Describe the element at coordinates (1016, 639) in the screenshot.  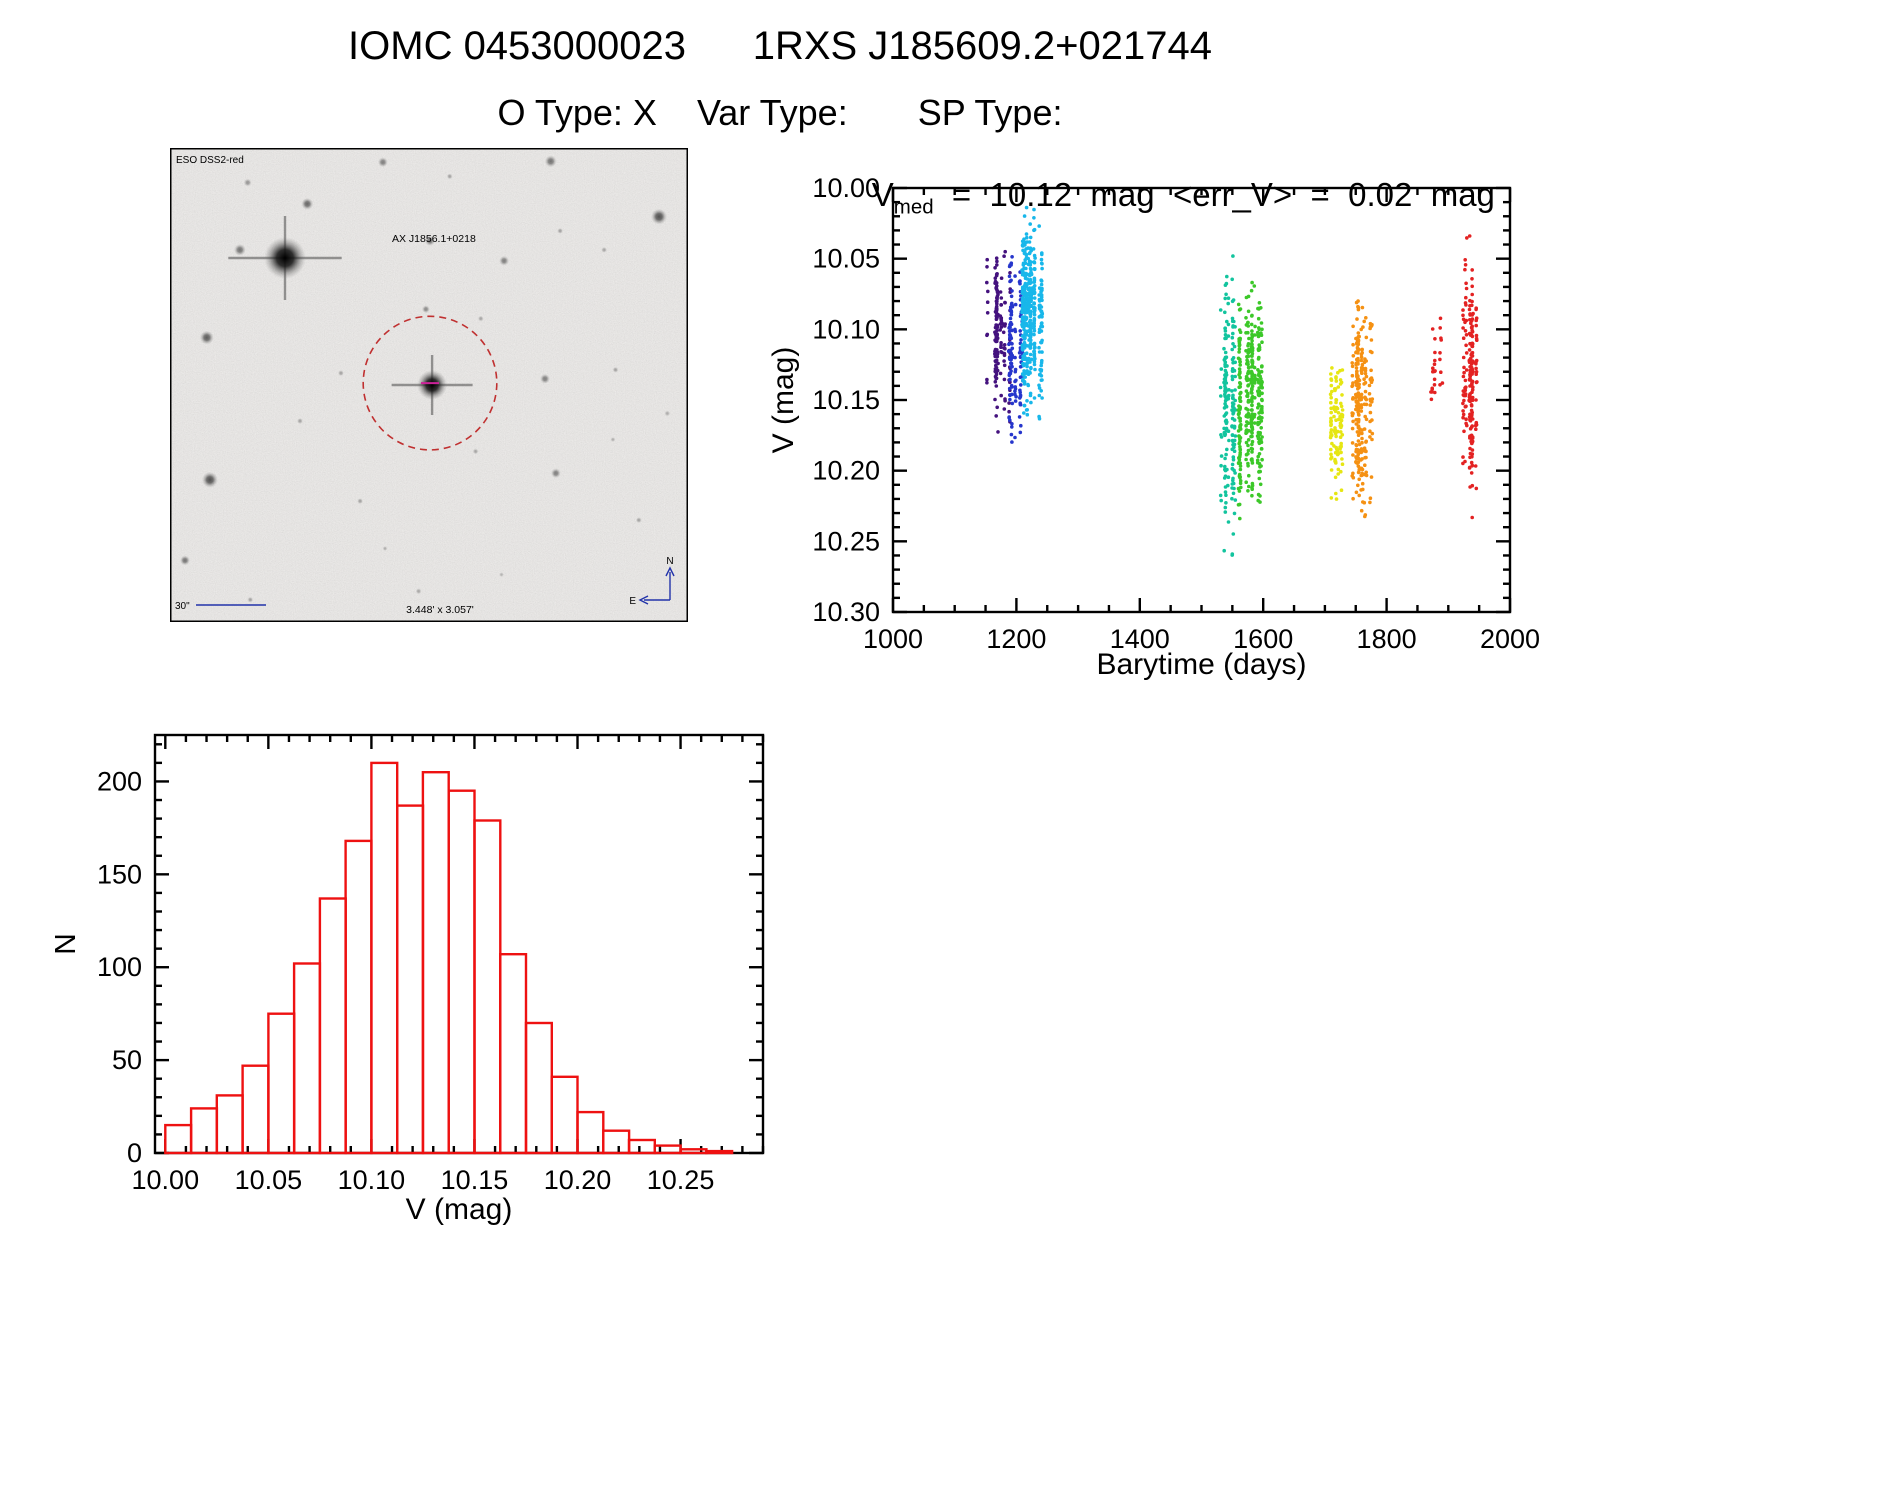
I see `x-tick-label: 1200` at that location.